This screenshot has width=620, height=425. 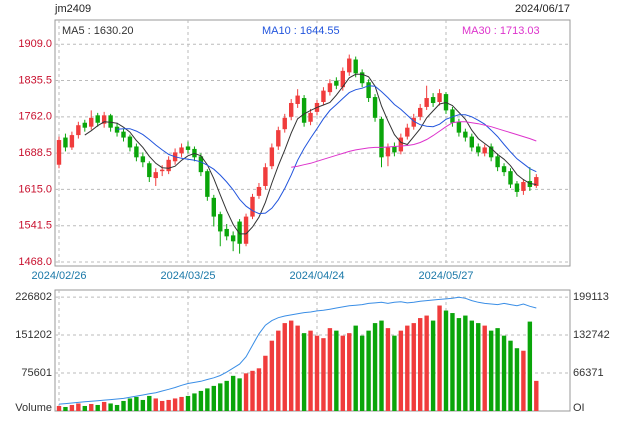 What do you see at coordinates (35, 153) in the screenshot?
I see `y-tick-label: 1688.5` at bounding box center [35, 153].